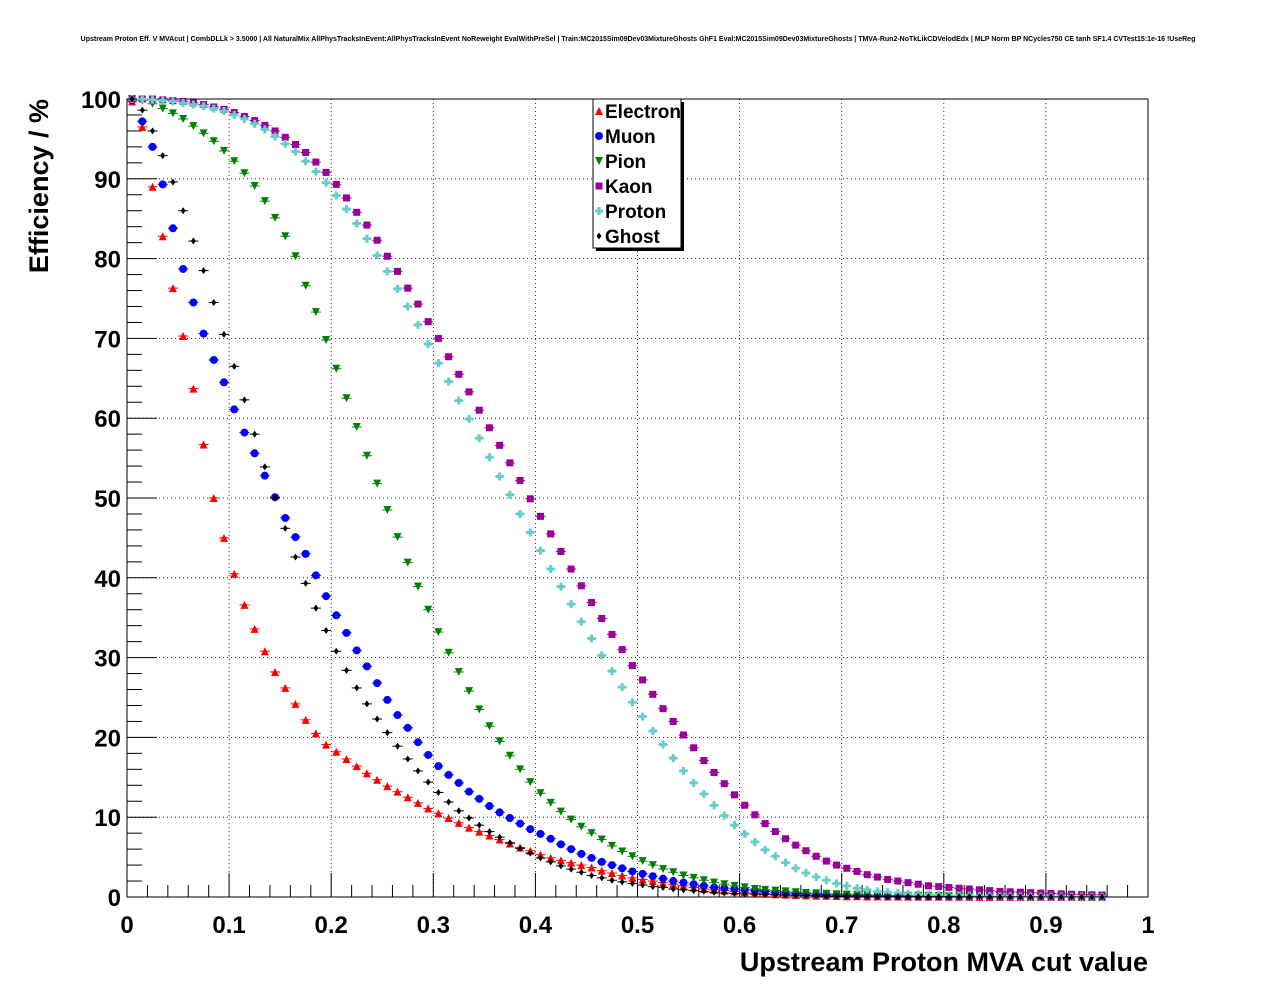  I want to click on y-tick-label: 50, so click(107, 499).